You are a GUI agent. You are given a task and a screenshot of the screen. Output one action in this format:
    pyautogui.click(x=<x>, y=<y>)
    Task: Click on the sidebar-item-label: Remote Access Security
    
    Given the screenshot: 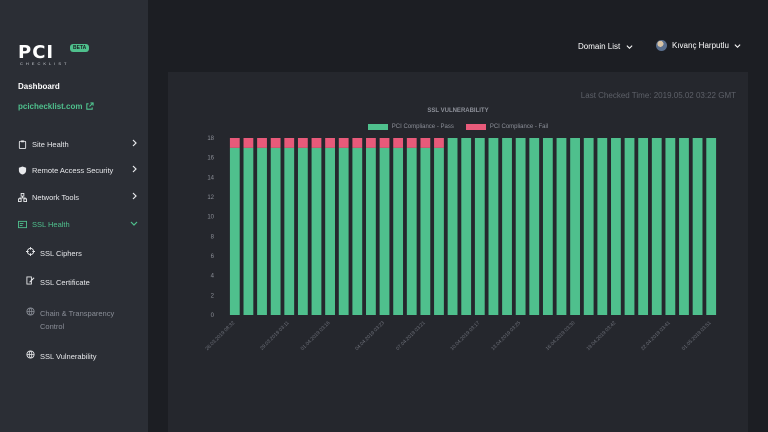 What is the action you would take?
    pyautogui.click(x=73, y=170)
    